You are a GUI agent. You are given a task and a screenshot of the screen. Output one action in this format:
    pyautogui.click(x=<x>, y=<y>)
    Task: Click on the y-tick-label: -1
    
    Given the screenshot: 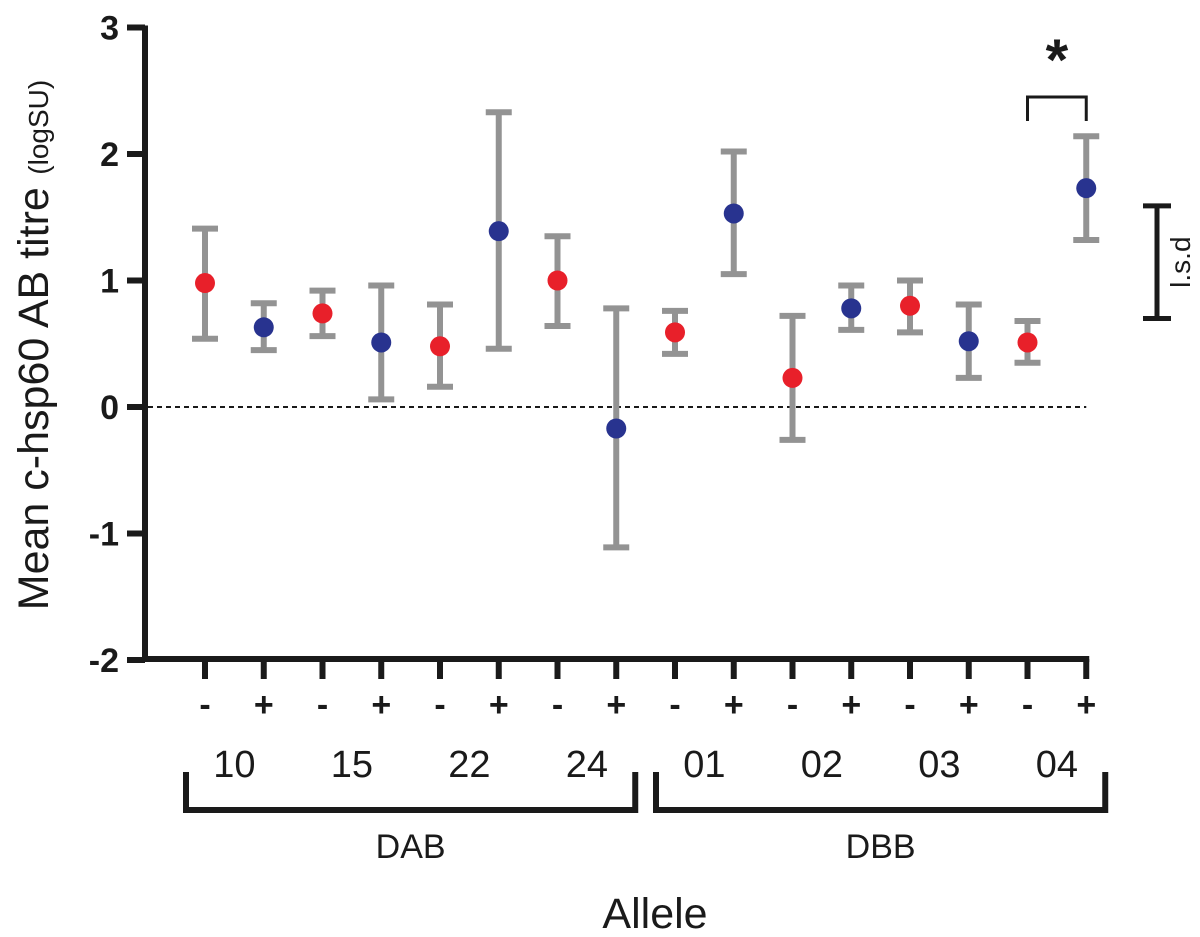 What is the action you would take?
    pyautogui.click(x=104, y=535)
    